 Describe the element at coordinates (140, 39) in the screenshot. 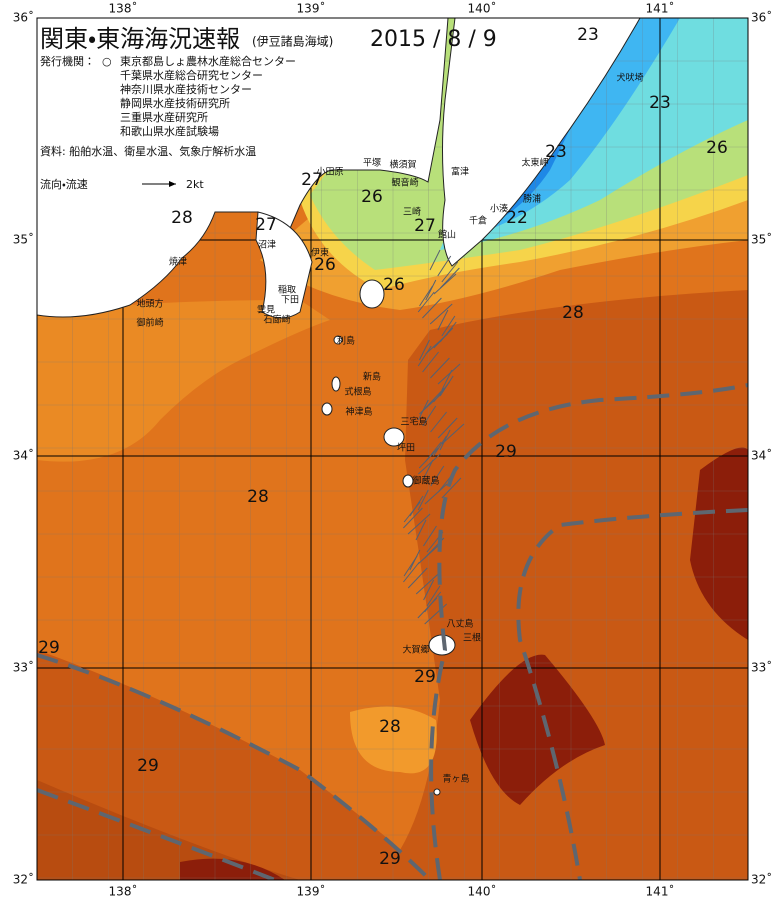

I see `title: 関東・東海海況速報` at that location.